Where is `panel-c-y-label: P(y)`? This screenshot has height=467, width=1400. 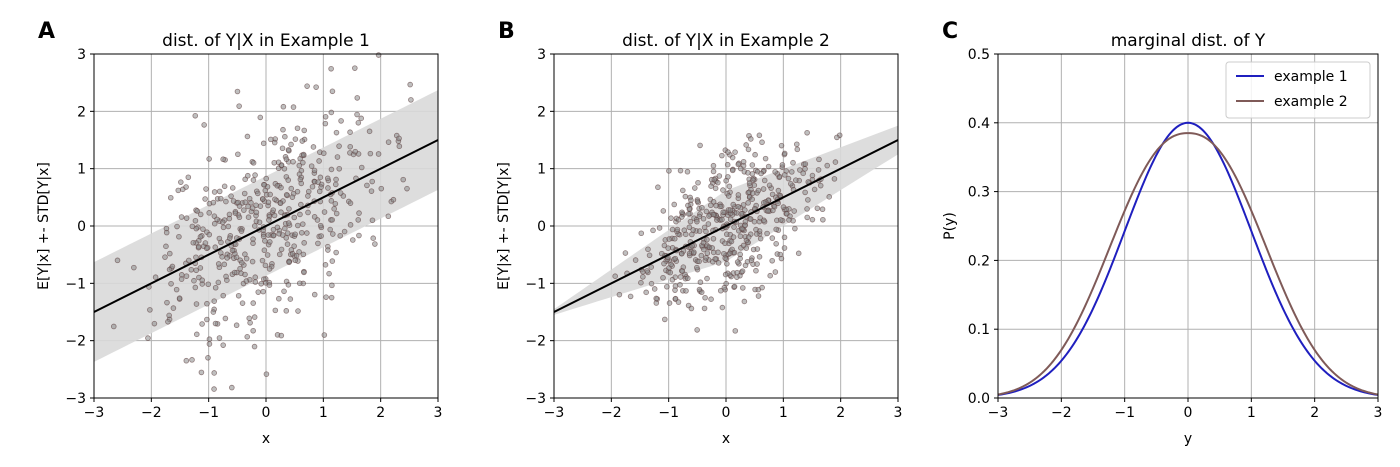 panel-c-y-label: P(y) is located at coordinates (950, 226).